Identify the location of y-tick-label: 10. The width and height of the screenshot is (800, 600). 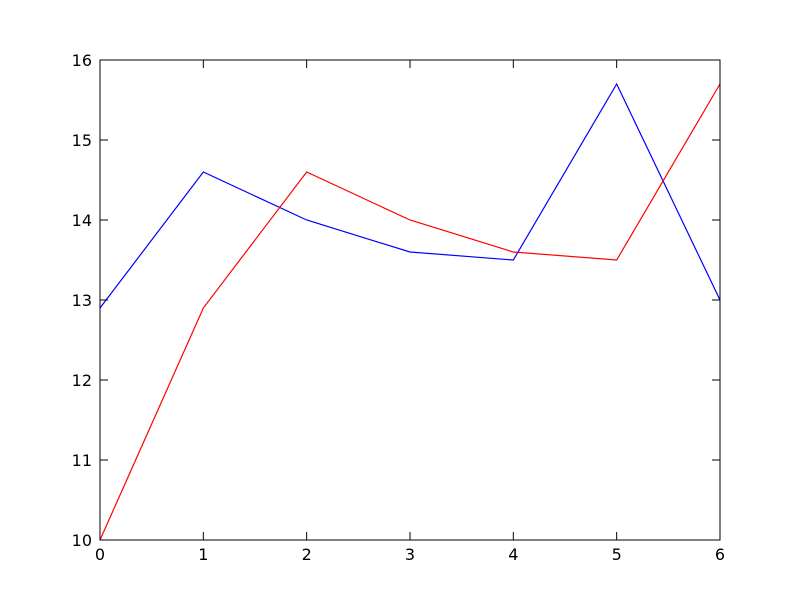
(82, 540).